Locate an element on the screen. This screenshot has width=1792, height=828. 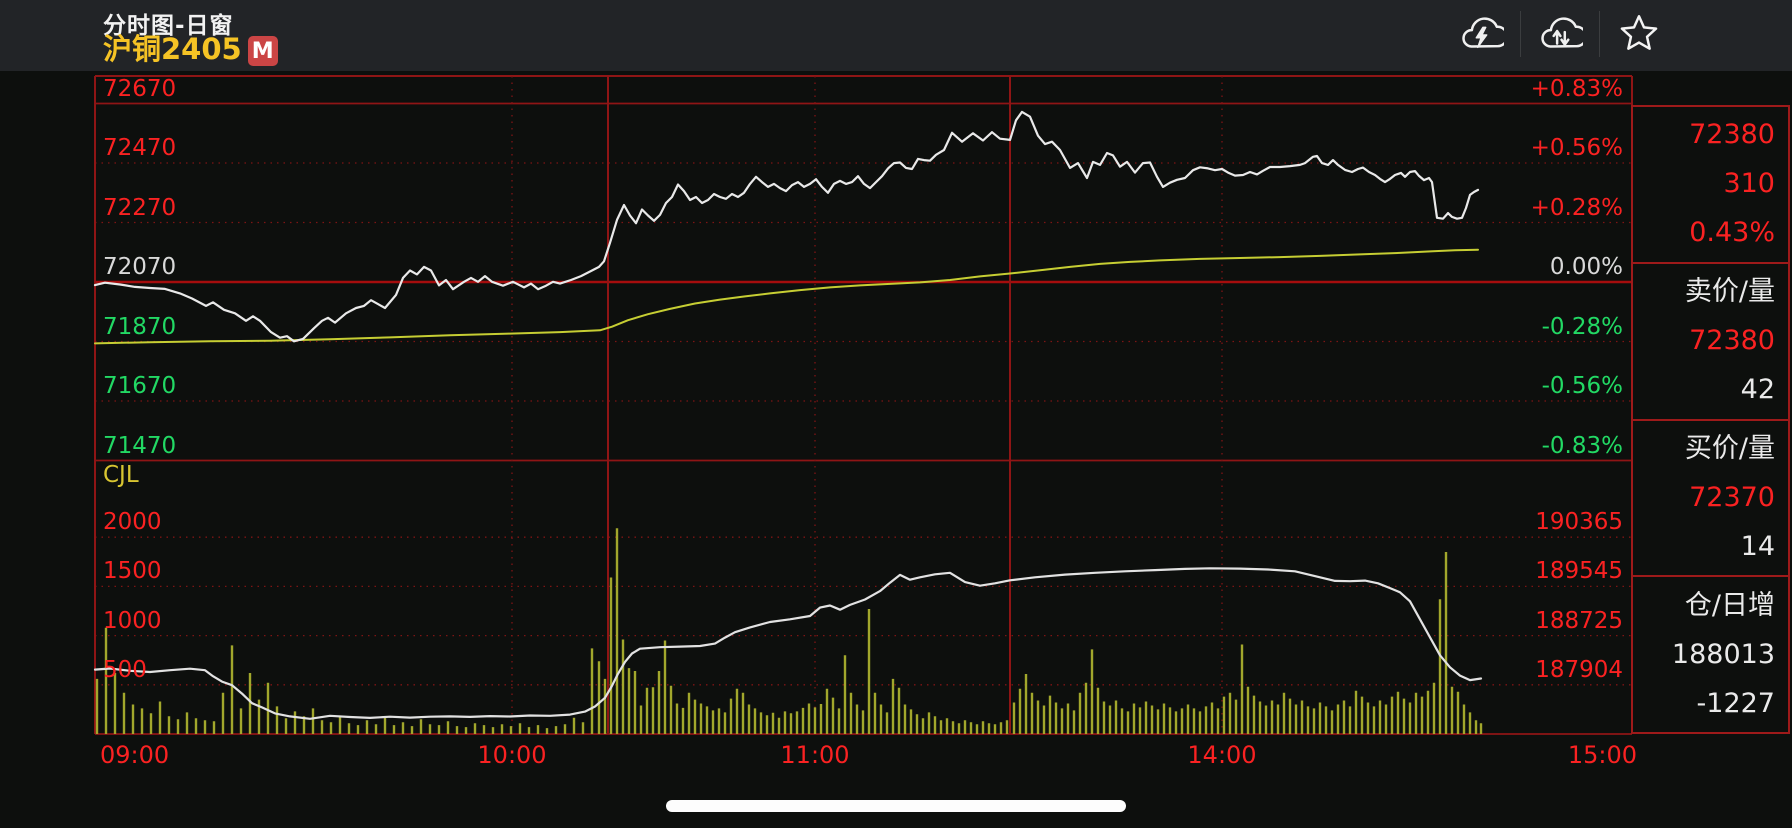
bid-volume: 14 is located at coordinates (1757, 546).